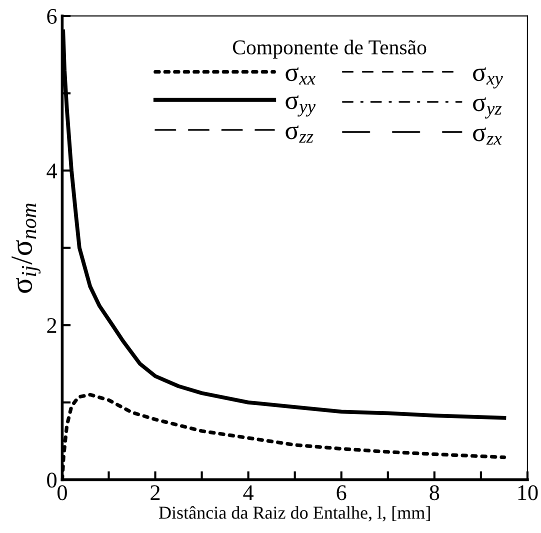 The width and height of the screenshot is (541, 533). I want to click on y-axis-title: σ$_{ij}$/σ$_{nom}$, so click(26, 248).